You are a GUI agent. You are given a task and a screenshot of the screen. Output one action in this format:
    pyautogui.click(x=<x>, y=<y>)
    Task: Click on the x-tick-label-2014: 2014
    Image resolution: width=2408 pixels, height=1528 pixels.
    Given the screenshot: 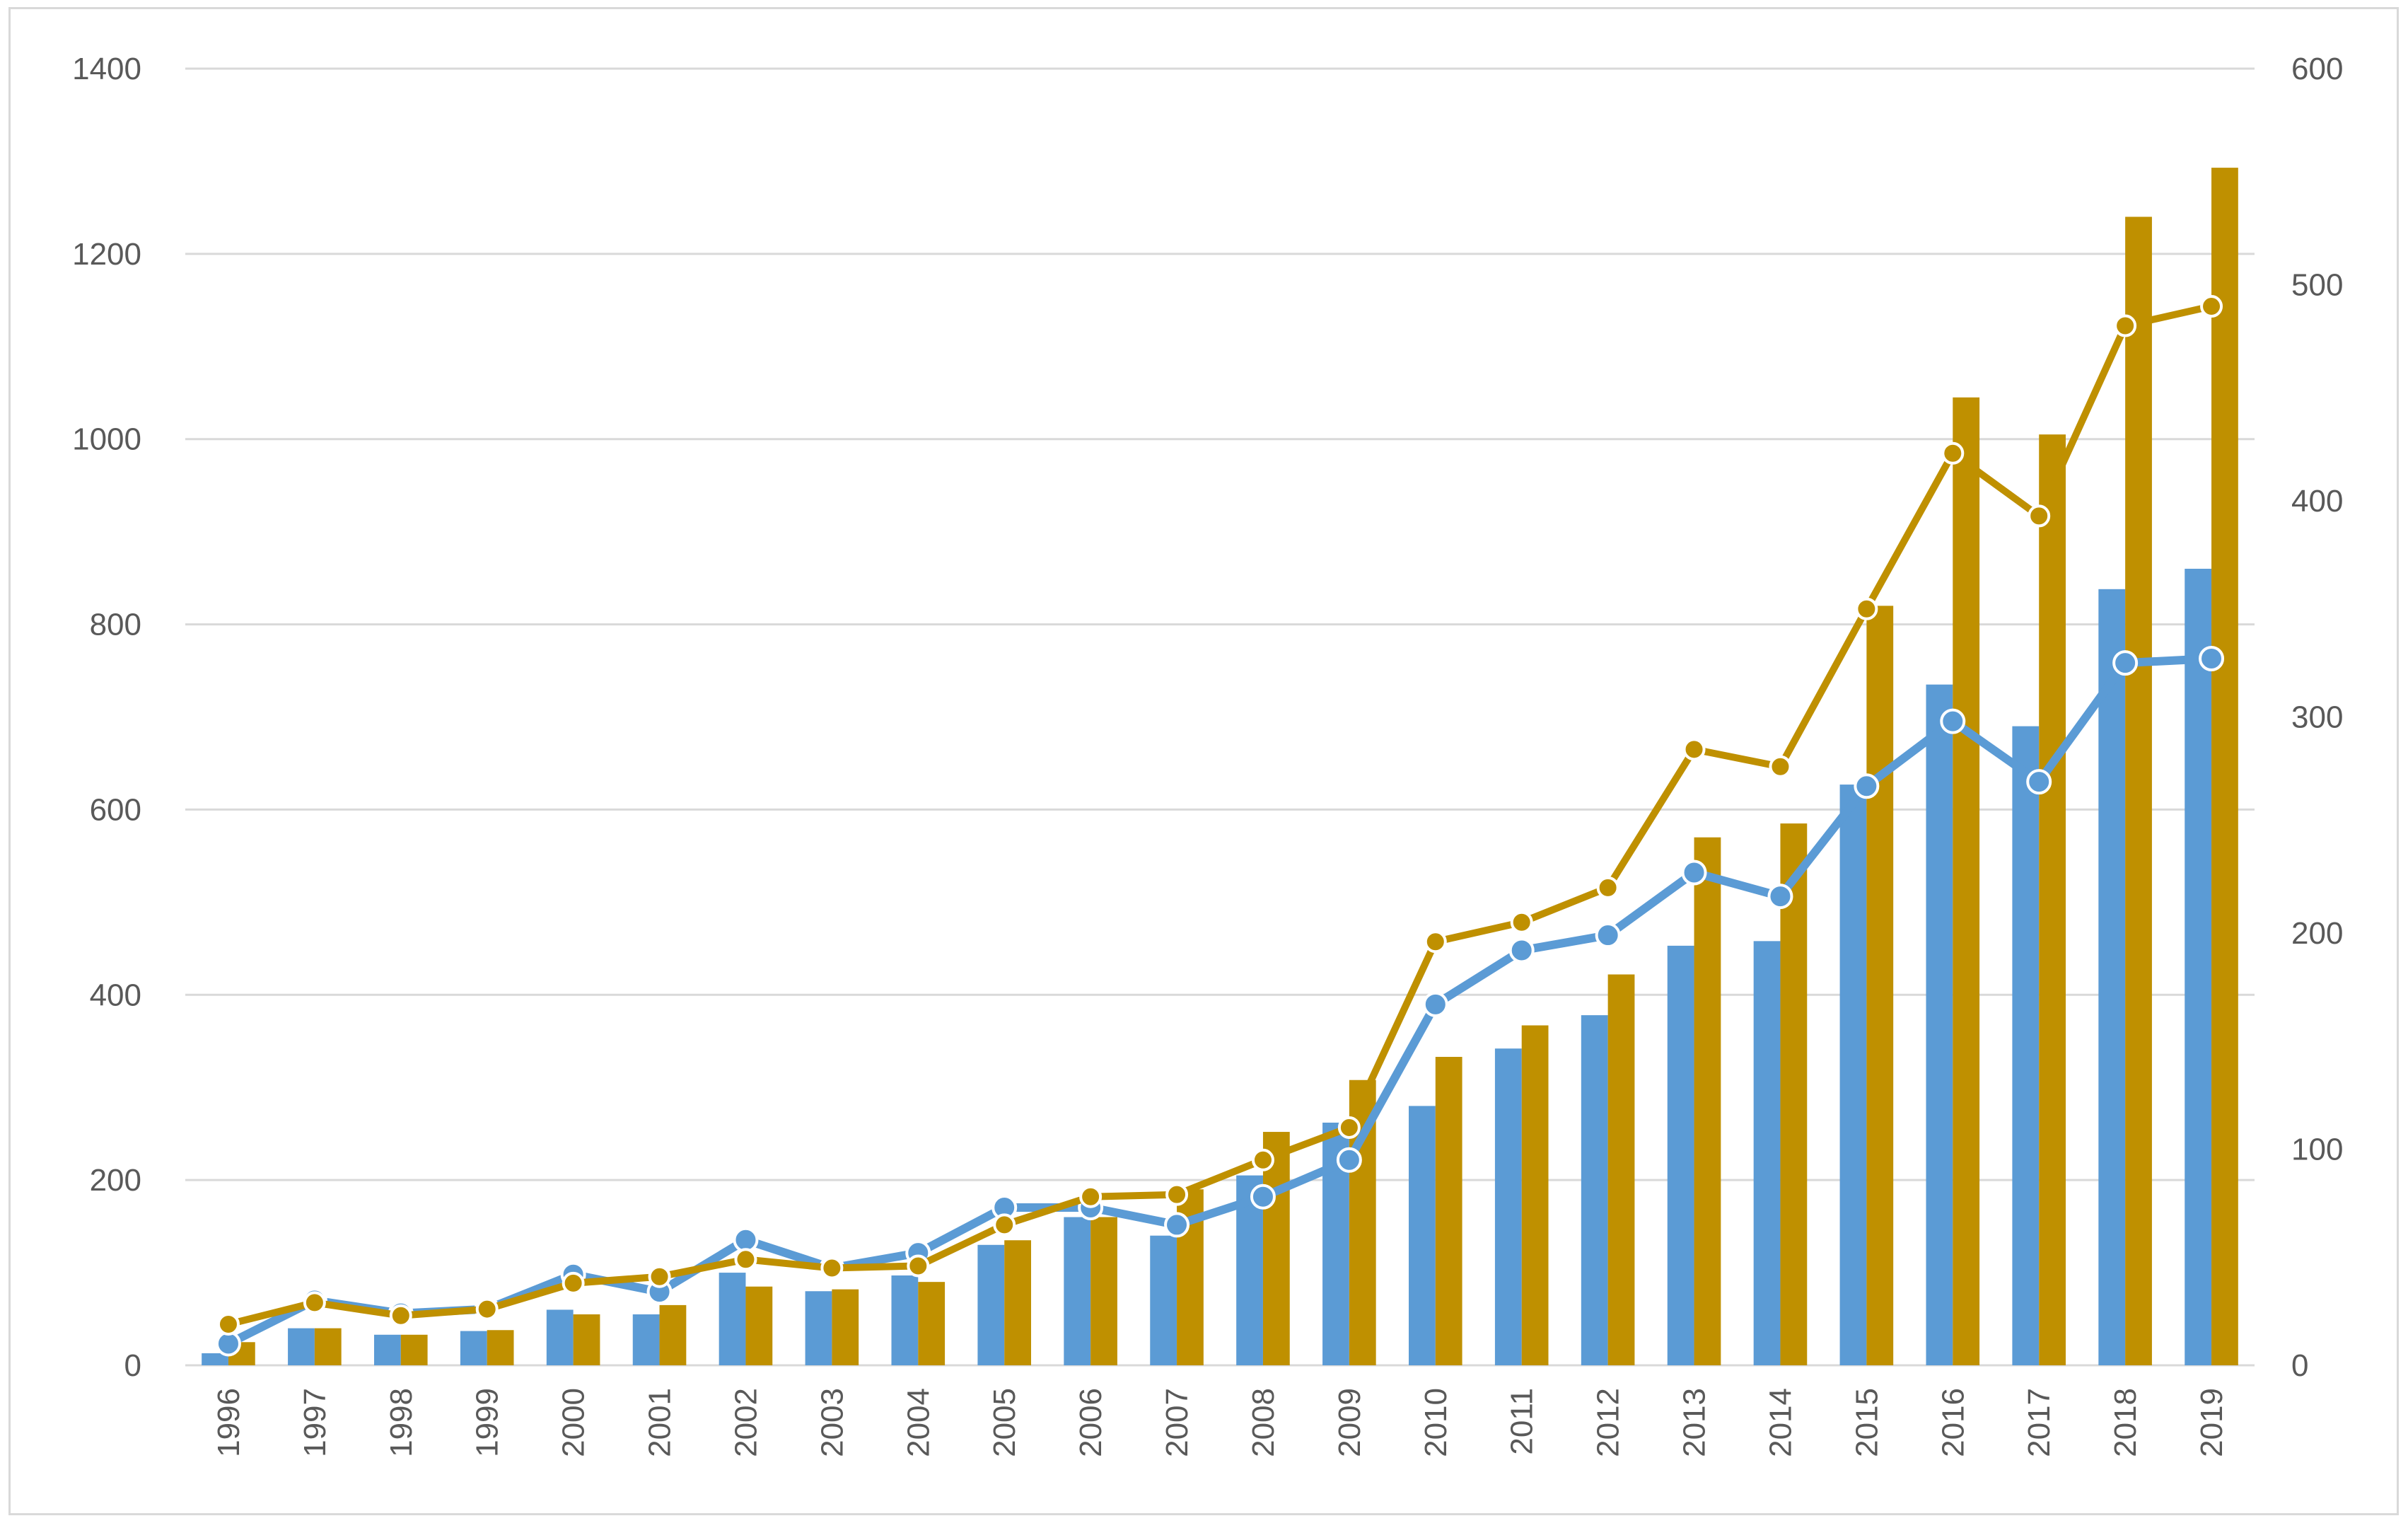 What is the action you would take?
    pyautogui.click(x=1781, y=1422)
    